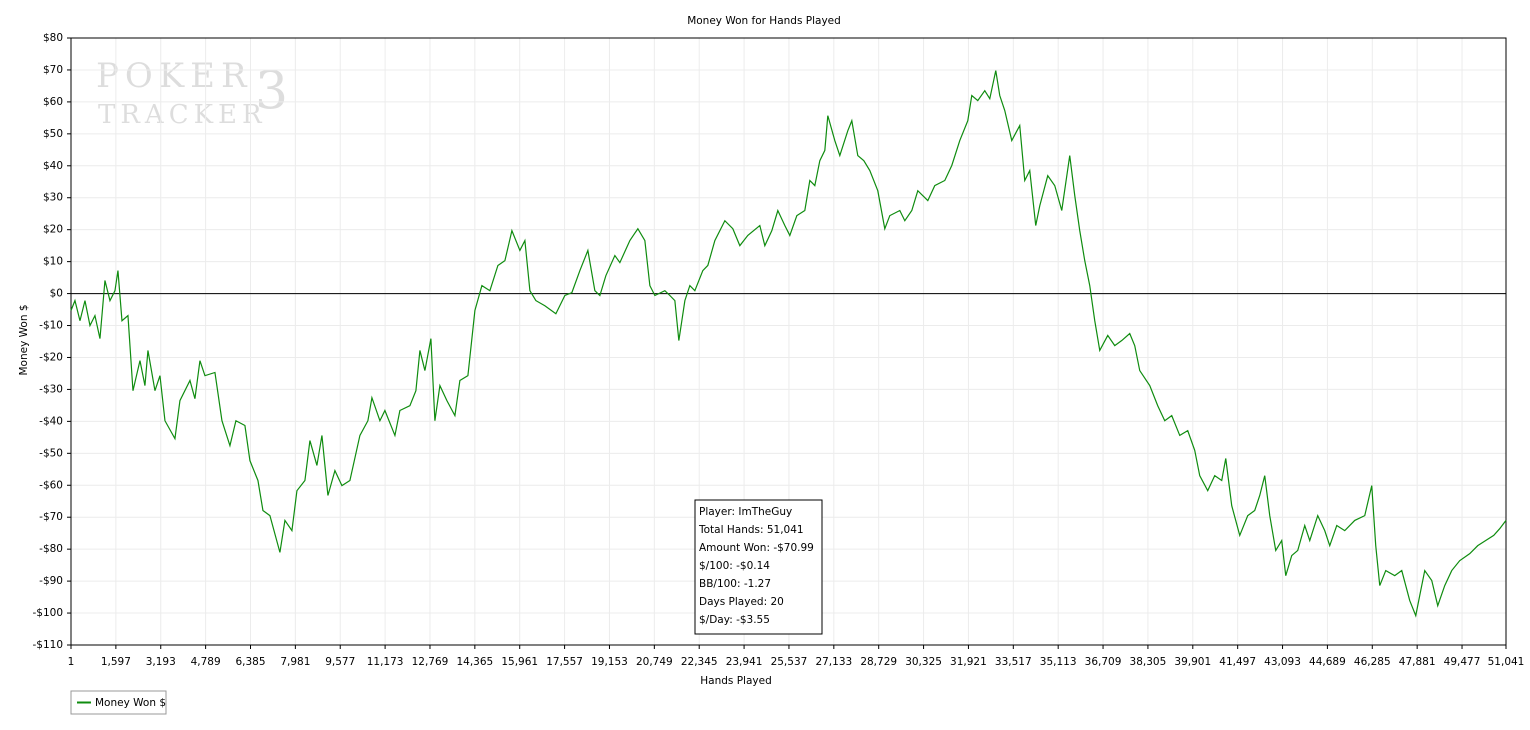  What do you see at coordinates (734, 620) in the screenshot?
I see `stats-line: $/Day: -$3.55` at bounding box center [734, 620].